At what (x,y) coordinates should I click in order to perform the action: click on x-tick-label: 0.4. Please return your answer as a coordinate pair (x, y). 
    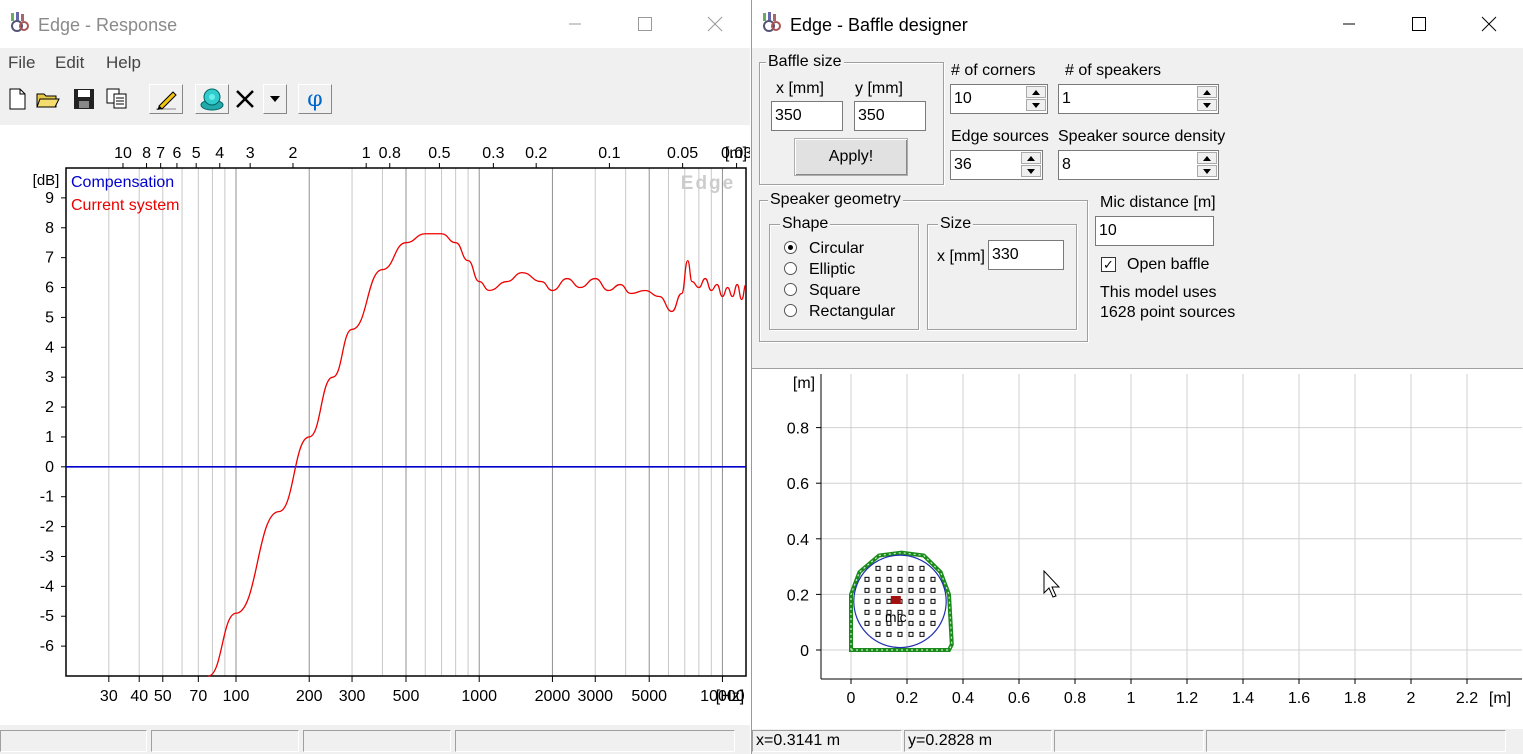
    Looking at the image, I should click on (963, 698).